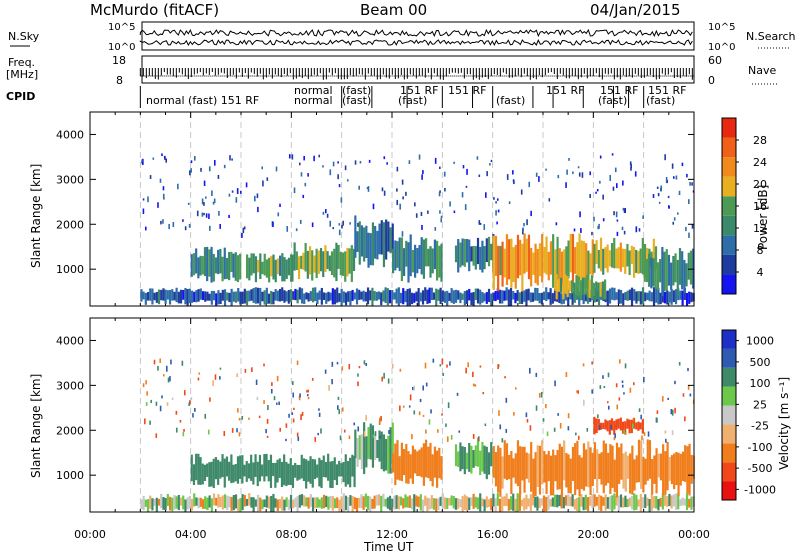 This screenshot has width=800, height=554. What do you see at coordinates (760, 426) in the screenshot?
I see `velocity-colorbar-tick: -25` at bounding box center [760, 426].